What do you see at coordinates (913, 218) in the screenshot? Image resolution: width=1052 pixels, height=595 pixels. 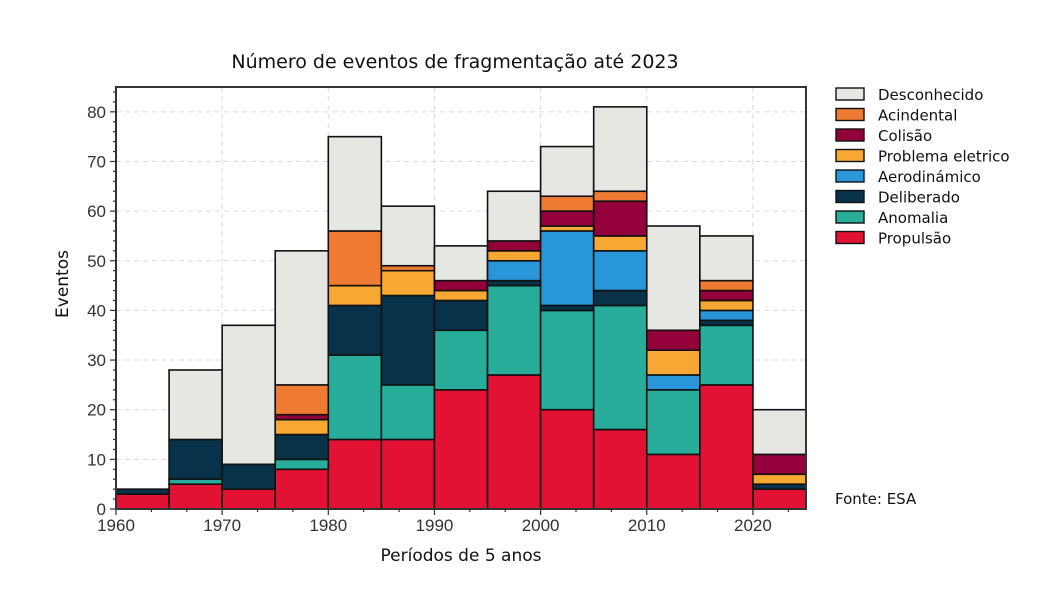 I see `legend-label: Anomalia` at bounding box center [913, 218].